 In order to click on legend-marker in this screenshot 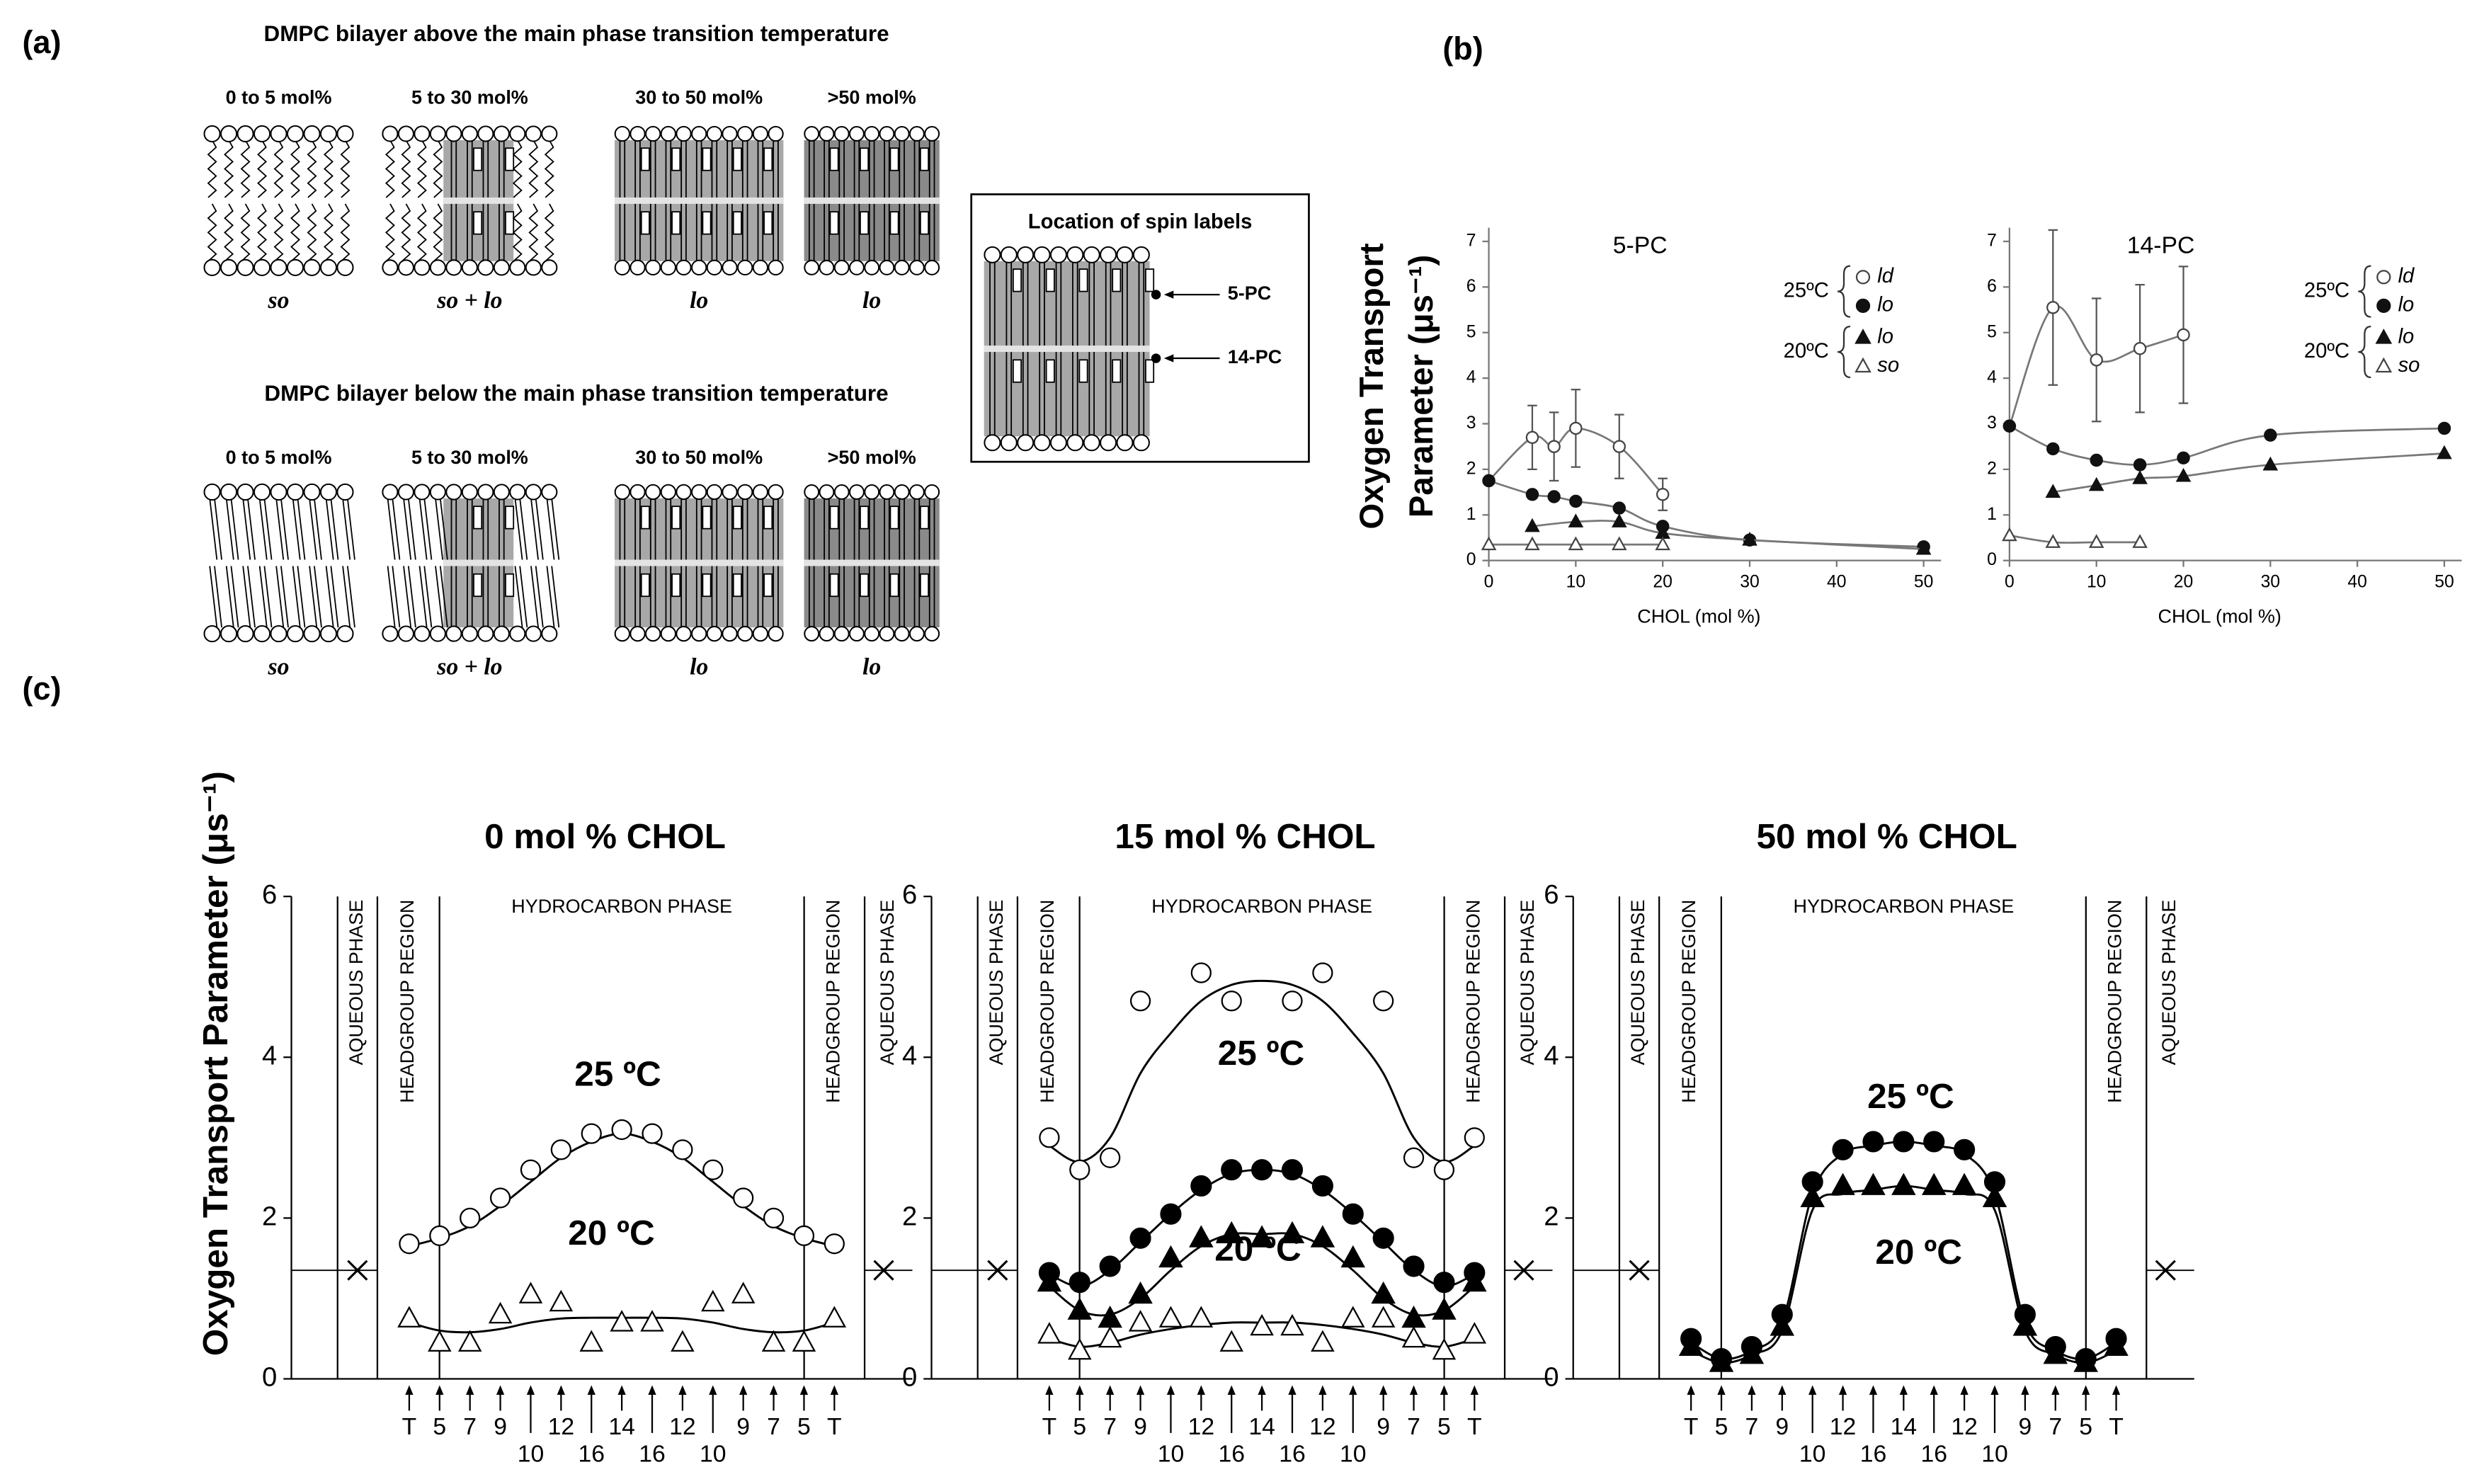, I will do `click(2383, 305)`.